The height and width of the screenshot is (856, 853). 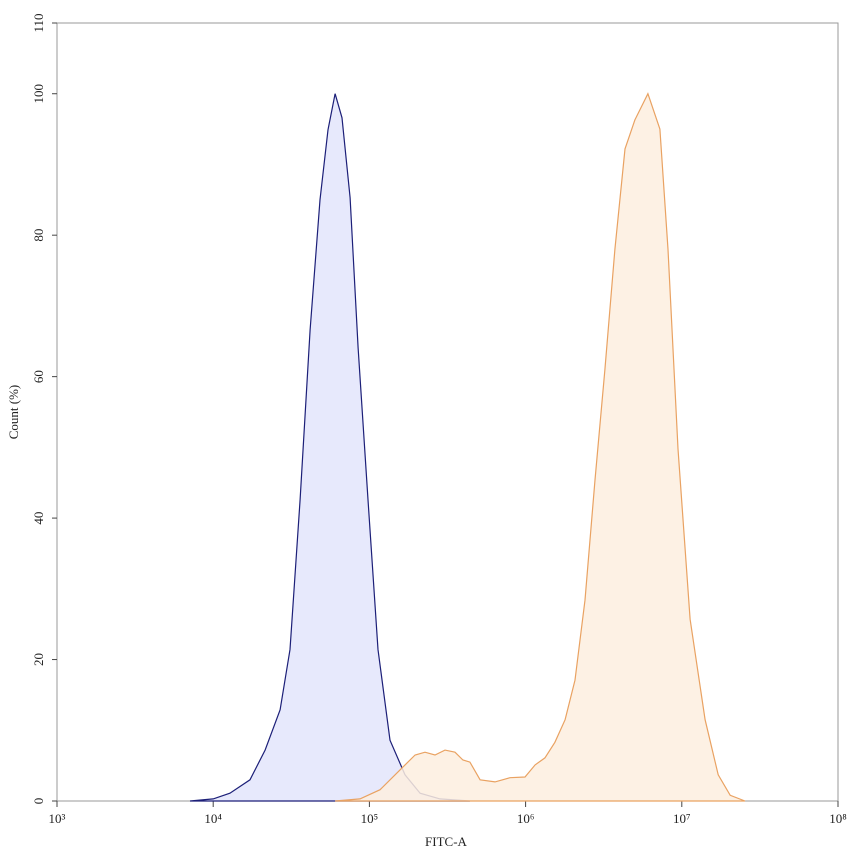 What do you see at coordinates (13, 412) in the screenshot?
I see `y-axis-label: Count (%)` at bounding box center [13, 412].